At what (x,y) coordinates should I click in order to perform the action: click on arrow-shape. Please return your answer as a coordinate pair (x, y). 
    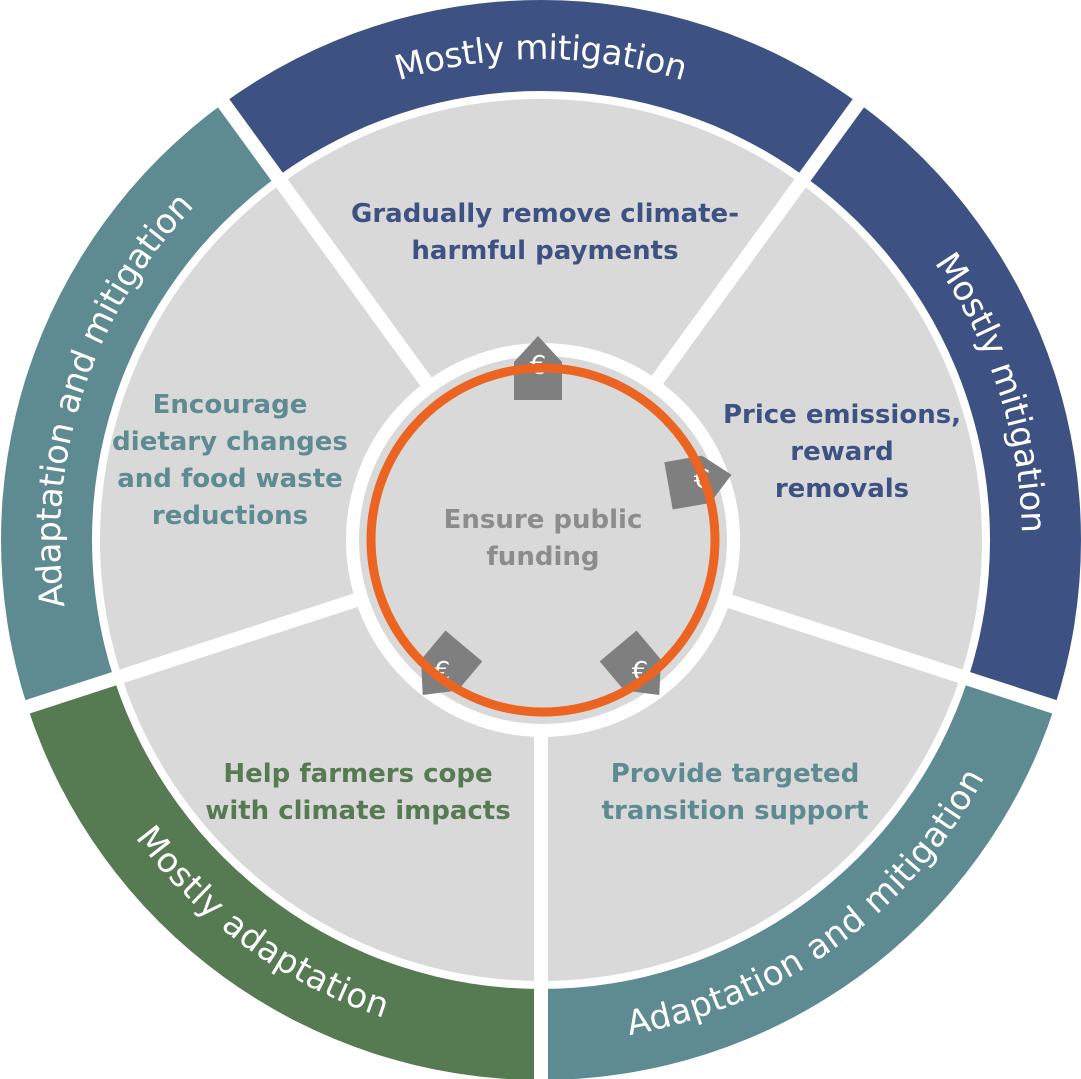
    Looking at the image, I should click on (698, 482).